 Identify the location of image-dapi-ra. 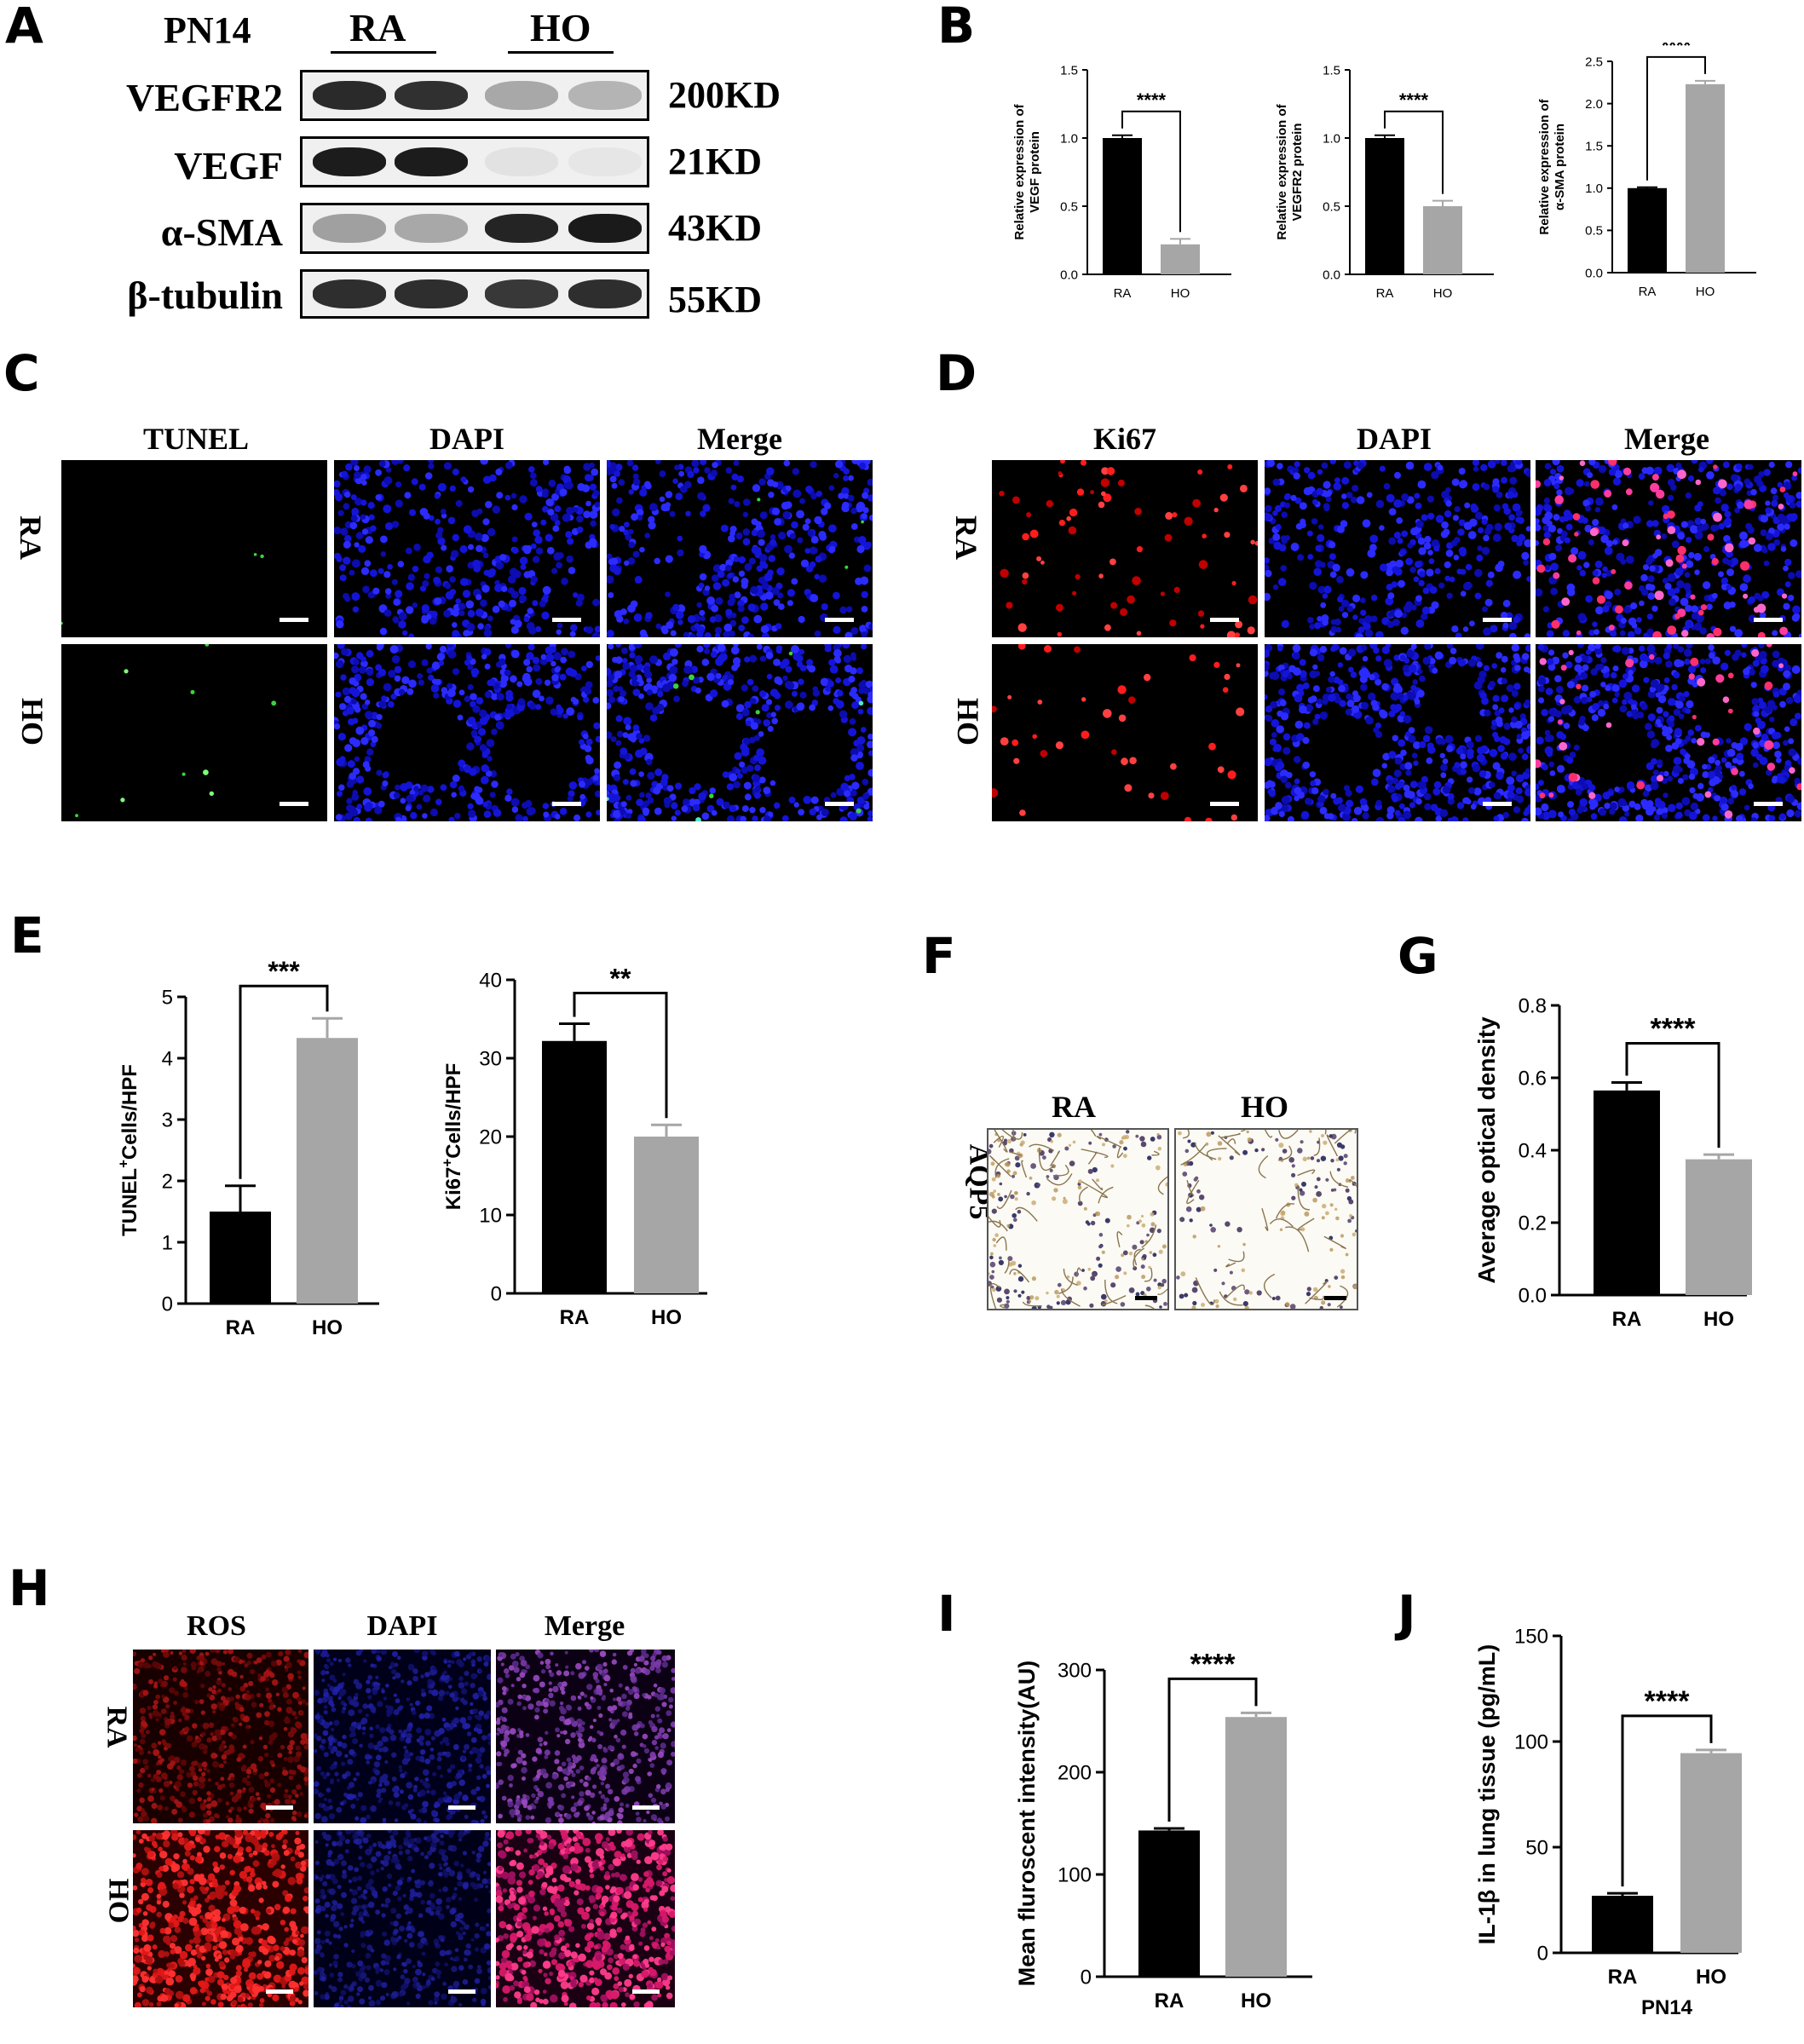
(467, 548).